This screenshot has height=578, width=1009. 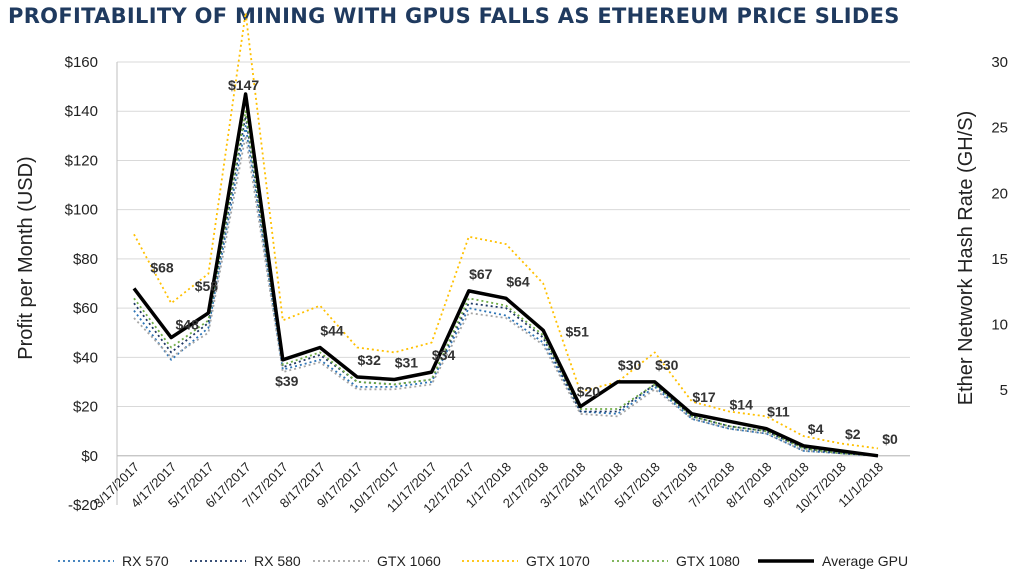 What do you see at coordinates (999, 62) in the screenshot?
I see `secondary-y-tick-label: 30` at bounding box center [999, 62].